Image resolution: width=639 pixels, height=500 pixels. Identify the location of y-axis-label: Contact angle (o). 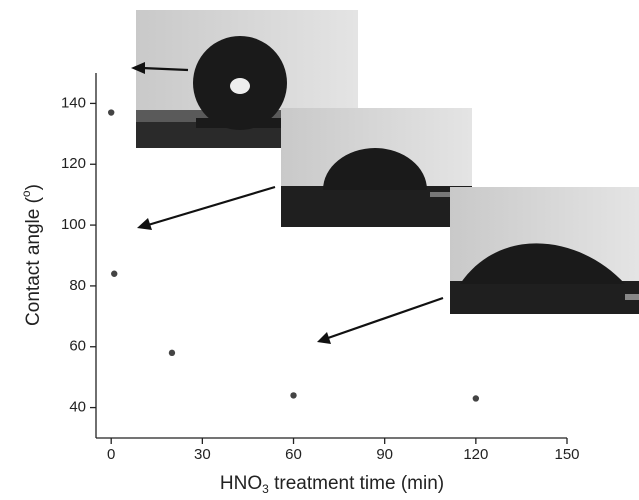
(31, 255).